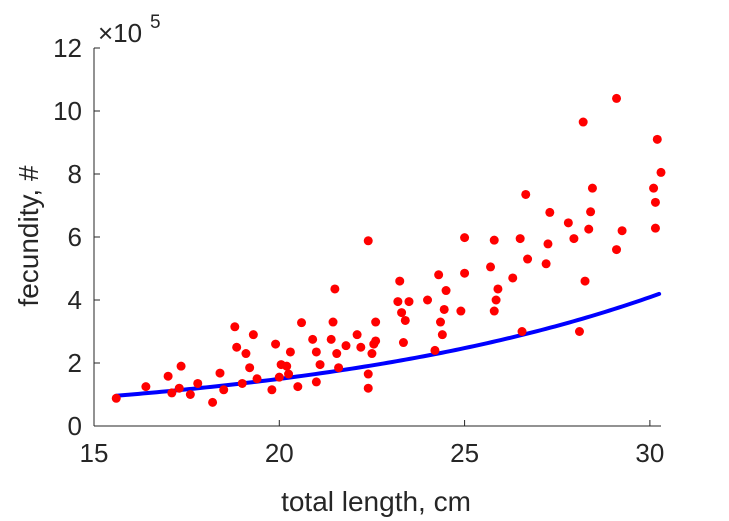  I want to click on y-tick-label: 10, so click(67, 111).